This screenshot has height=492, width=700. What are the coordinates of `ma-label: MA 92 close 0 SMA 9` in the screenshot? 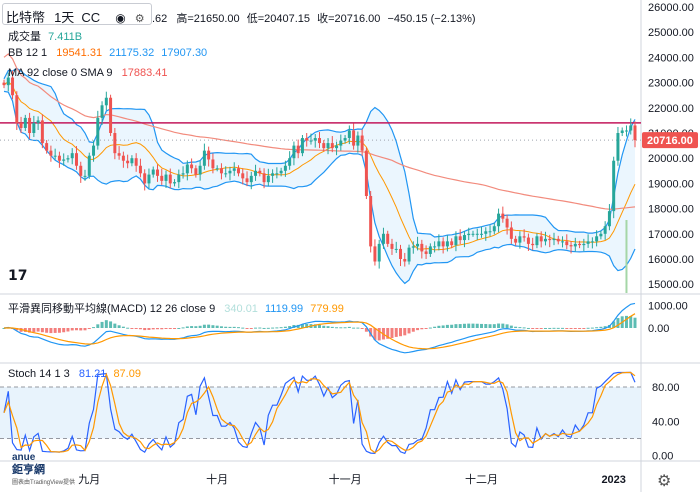 It's located at (60, 73).